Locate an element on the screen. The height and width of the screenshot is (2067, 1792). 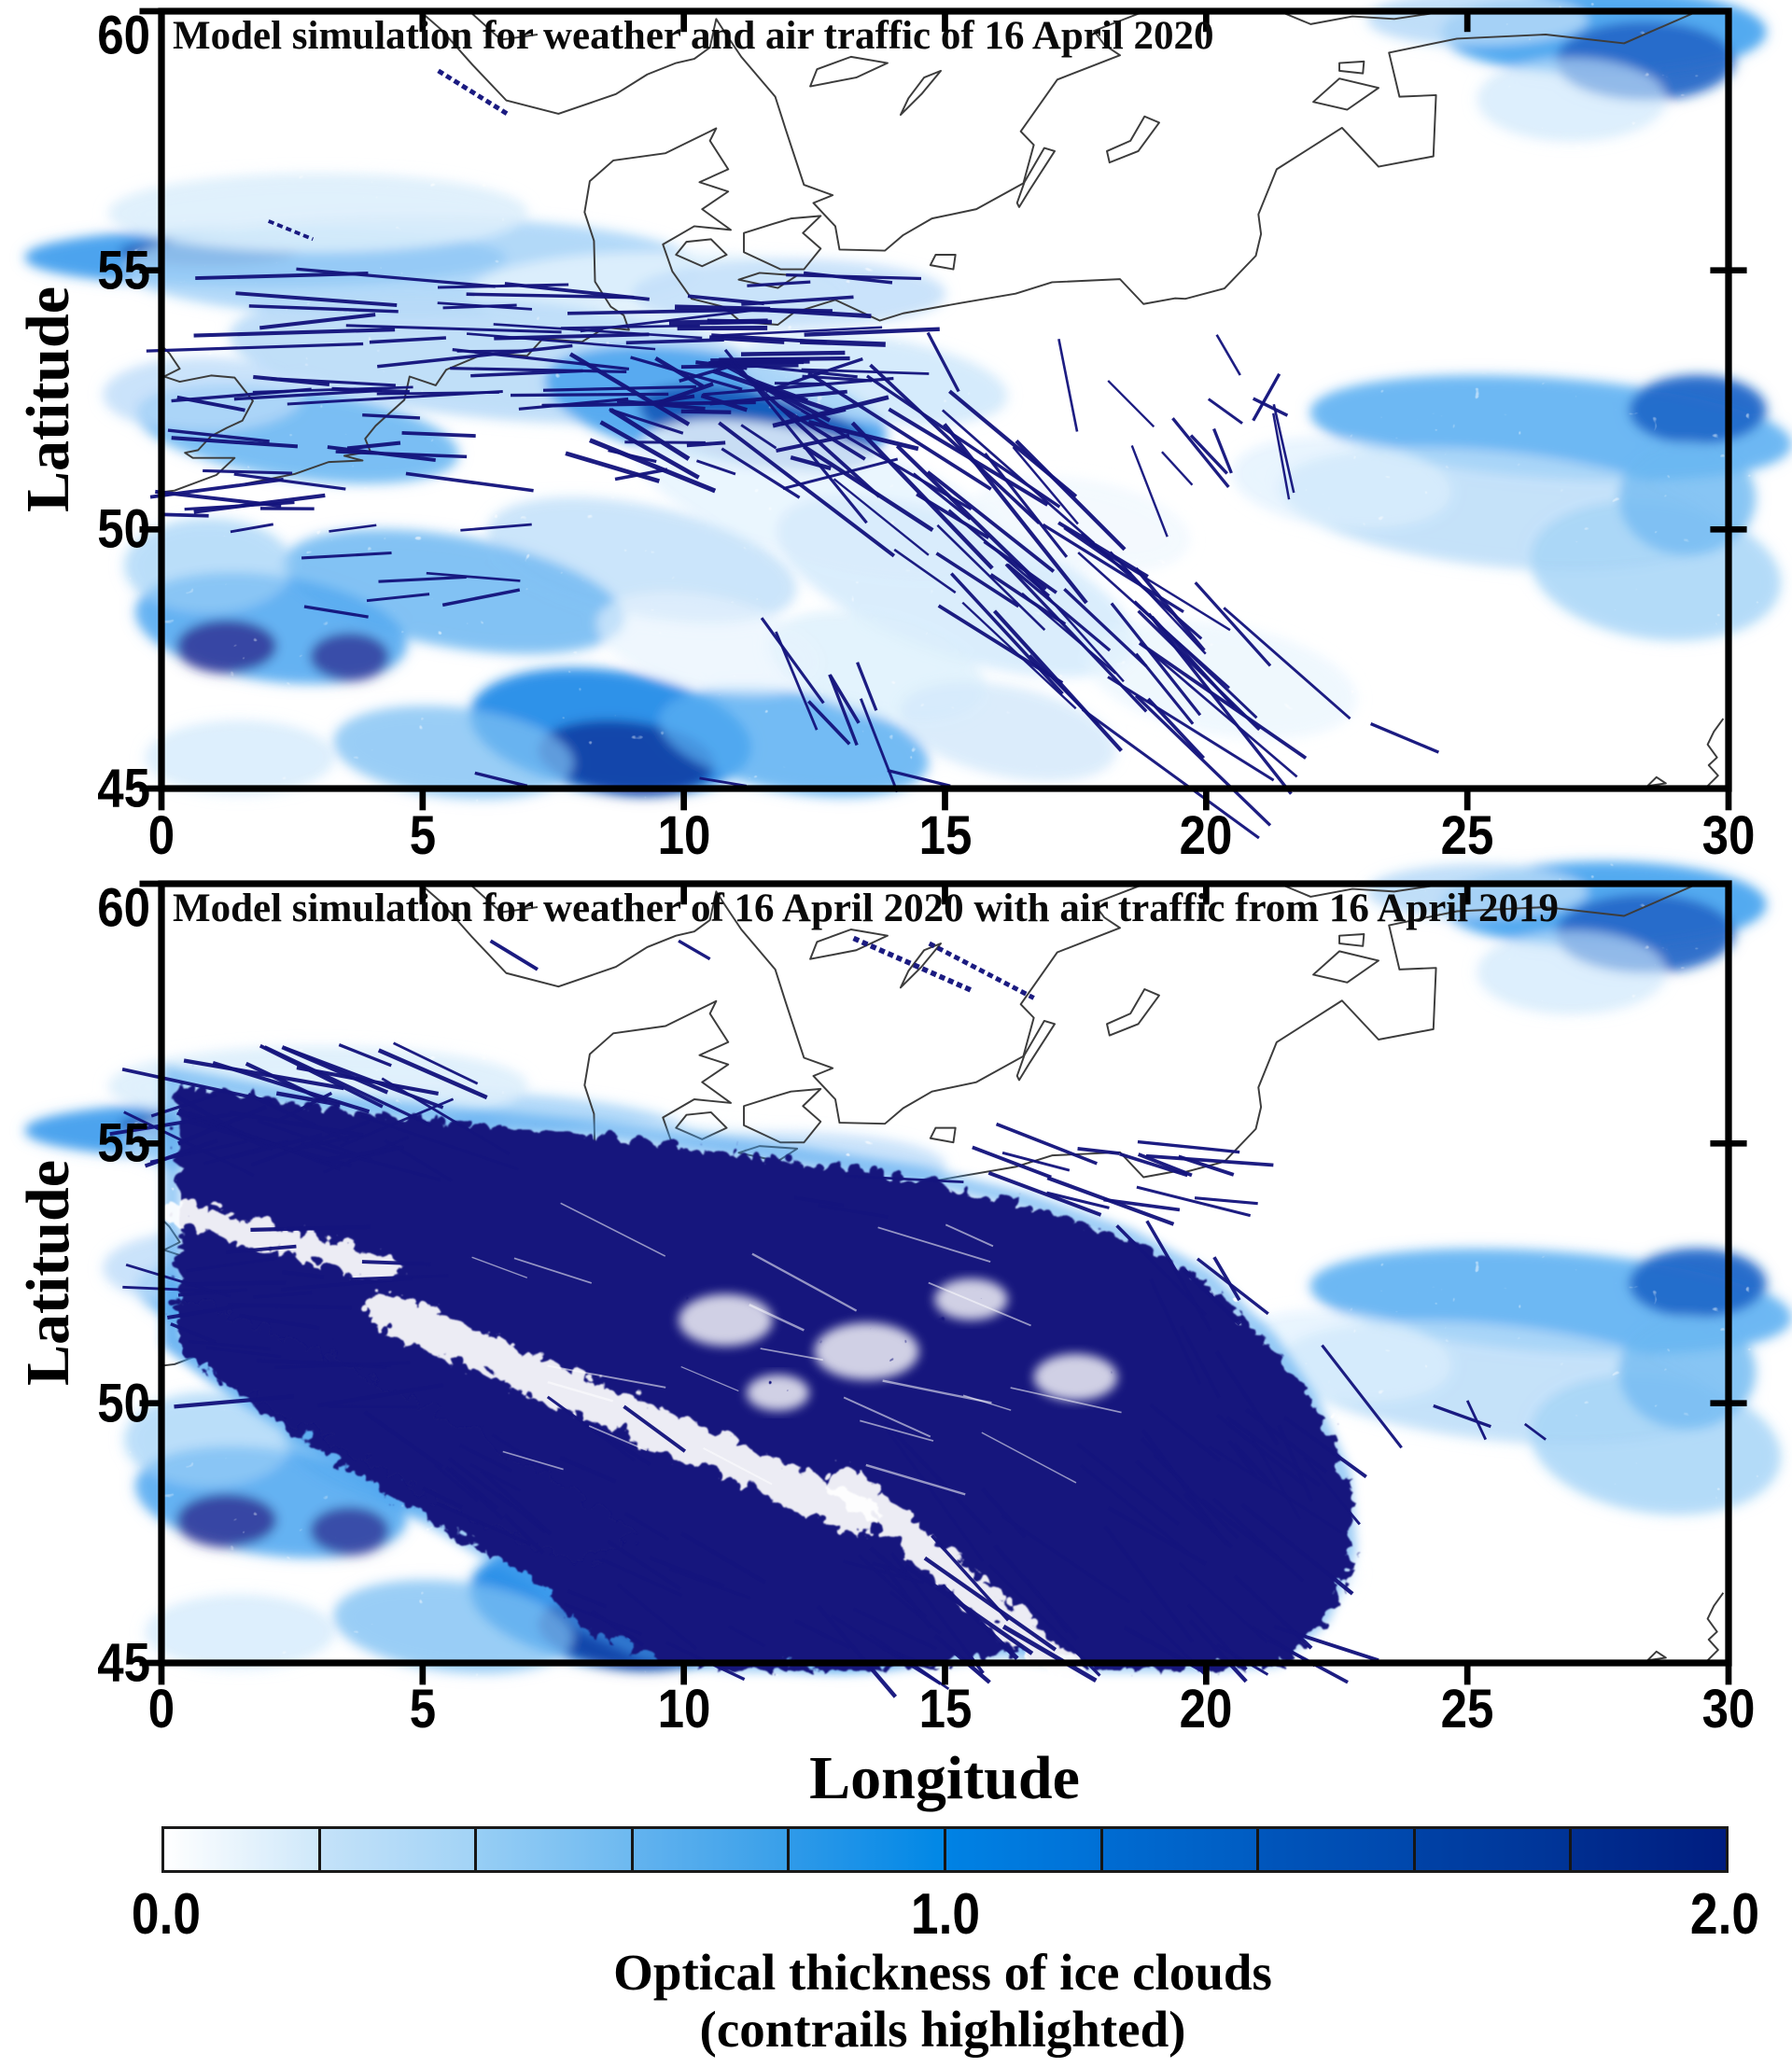
colorbar-label-mid: 1.0 is located at coordinates (945, 1914).